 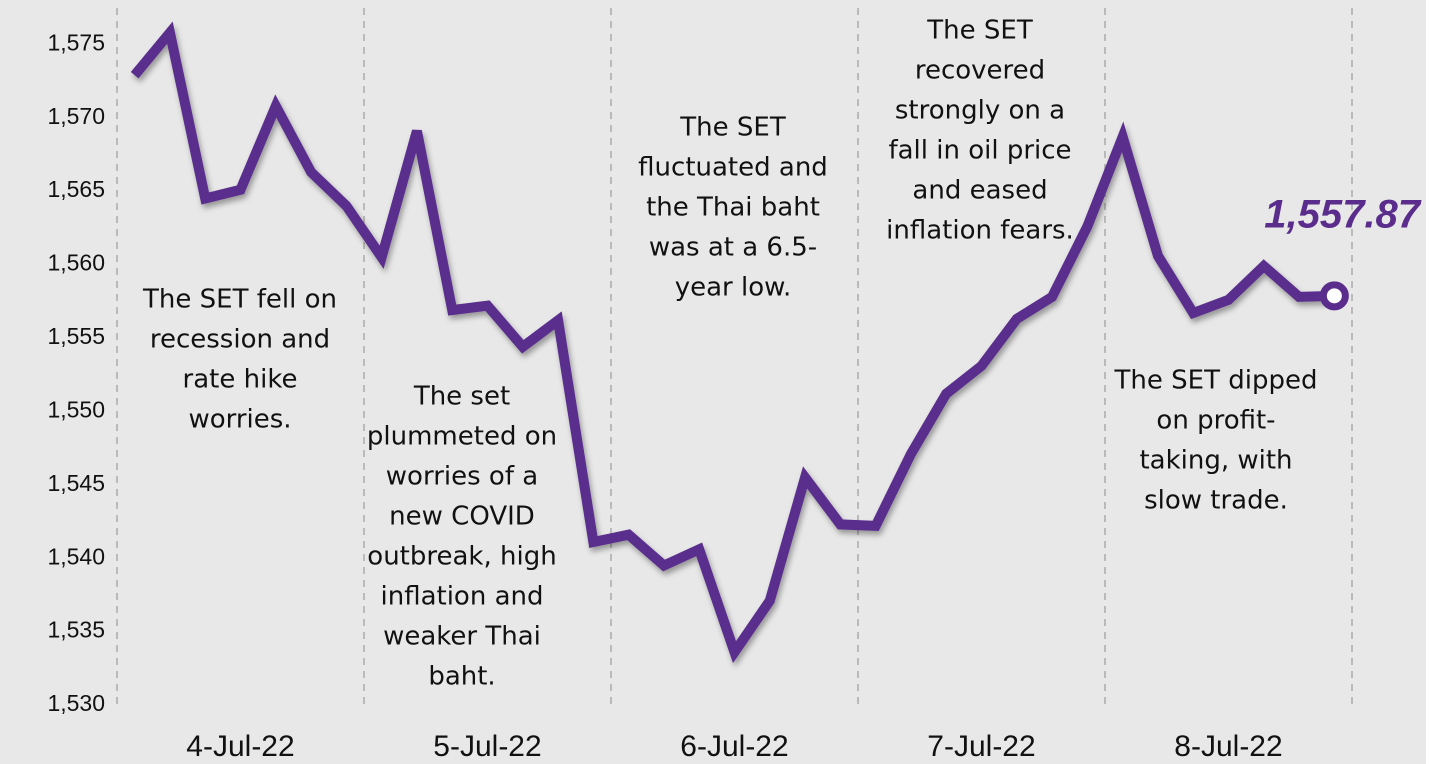 I want to click on y-tick-label: 1,560, so click(x=76, y=263).